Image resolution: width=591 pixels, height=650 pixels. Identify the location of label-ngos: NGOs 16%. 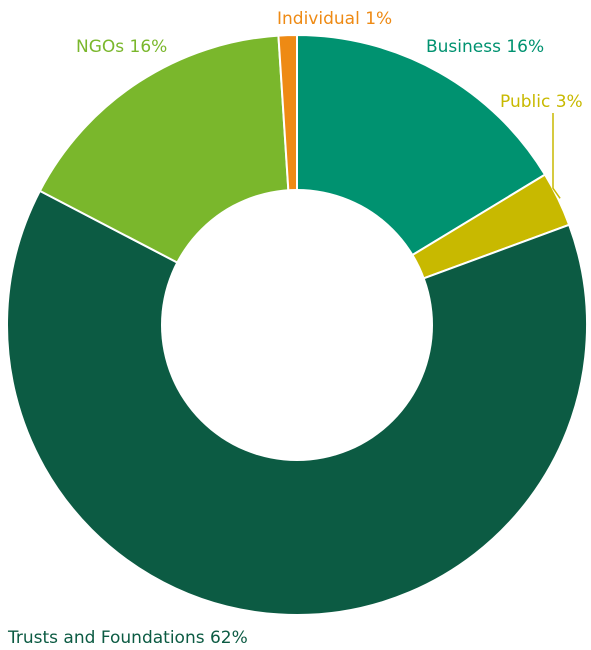
(121, 47).